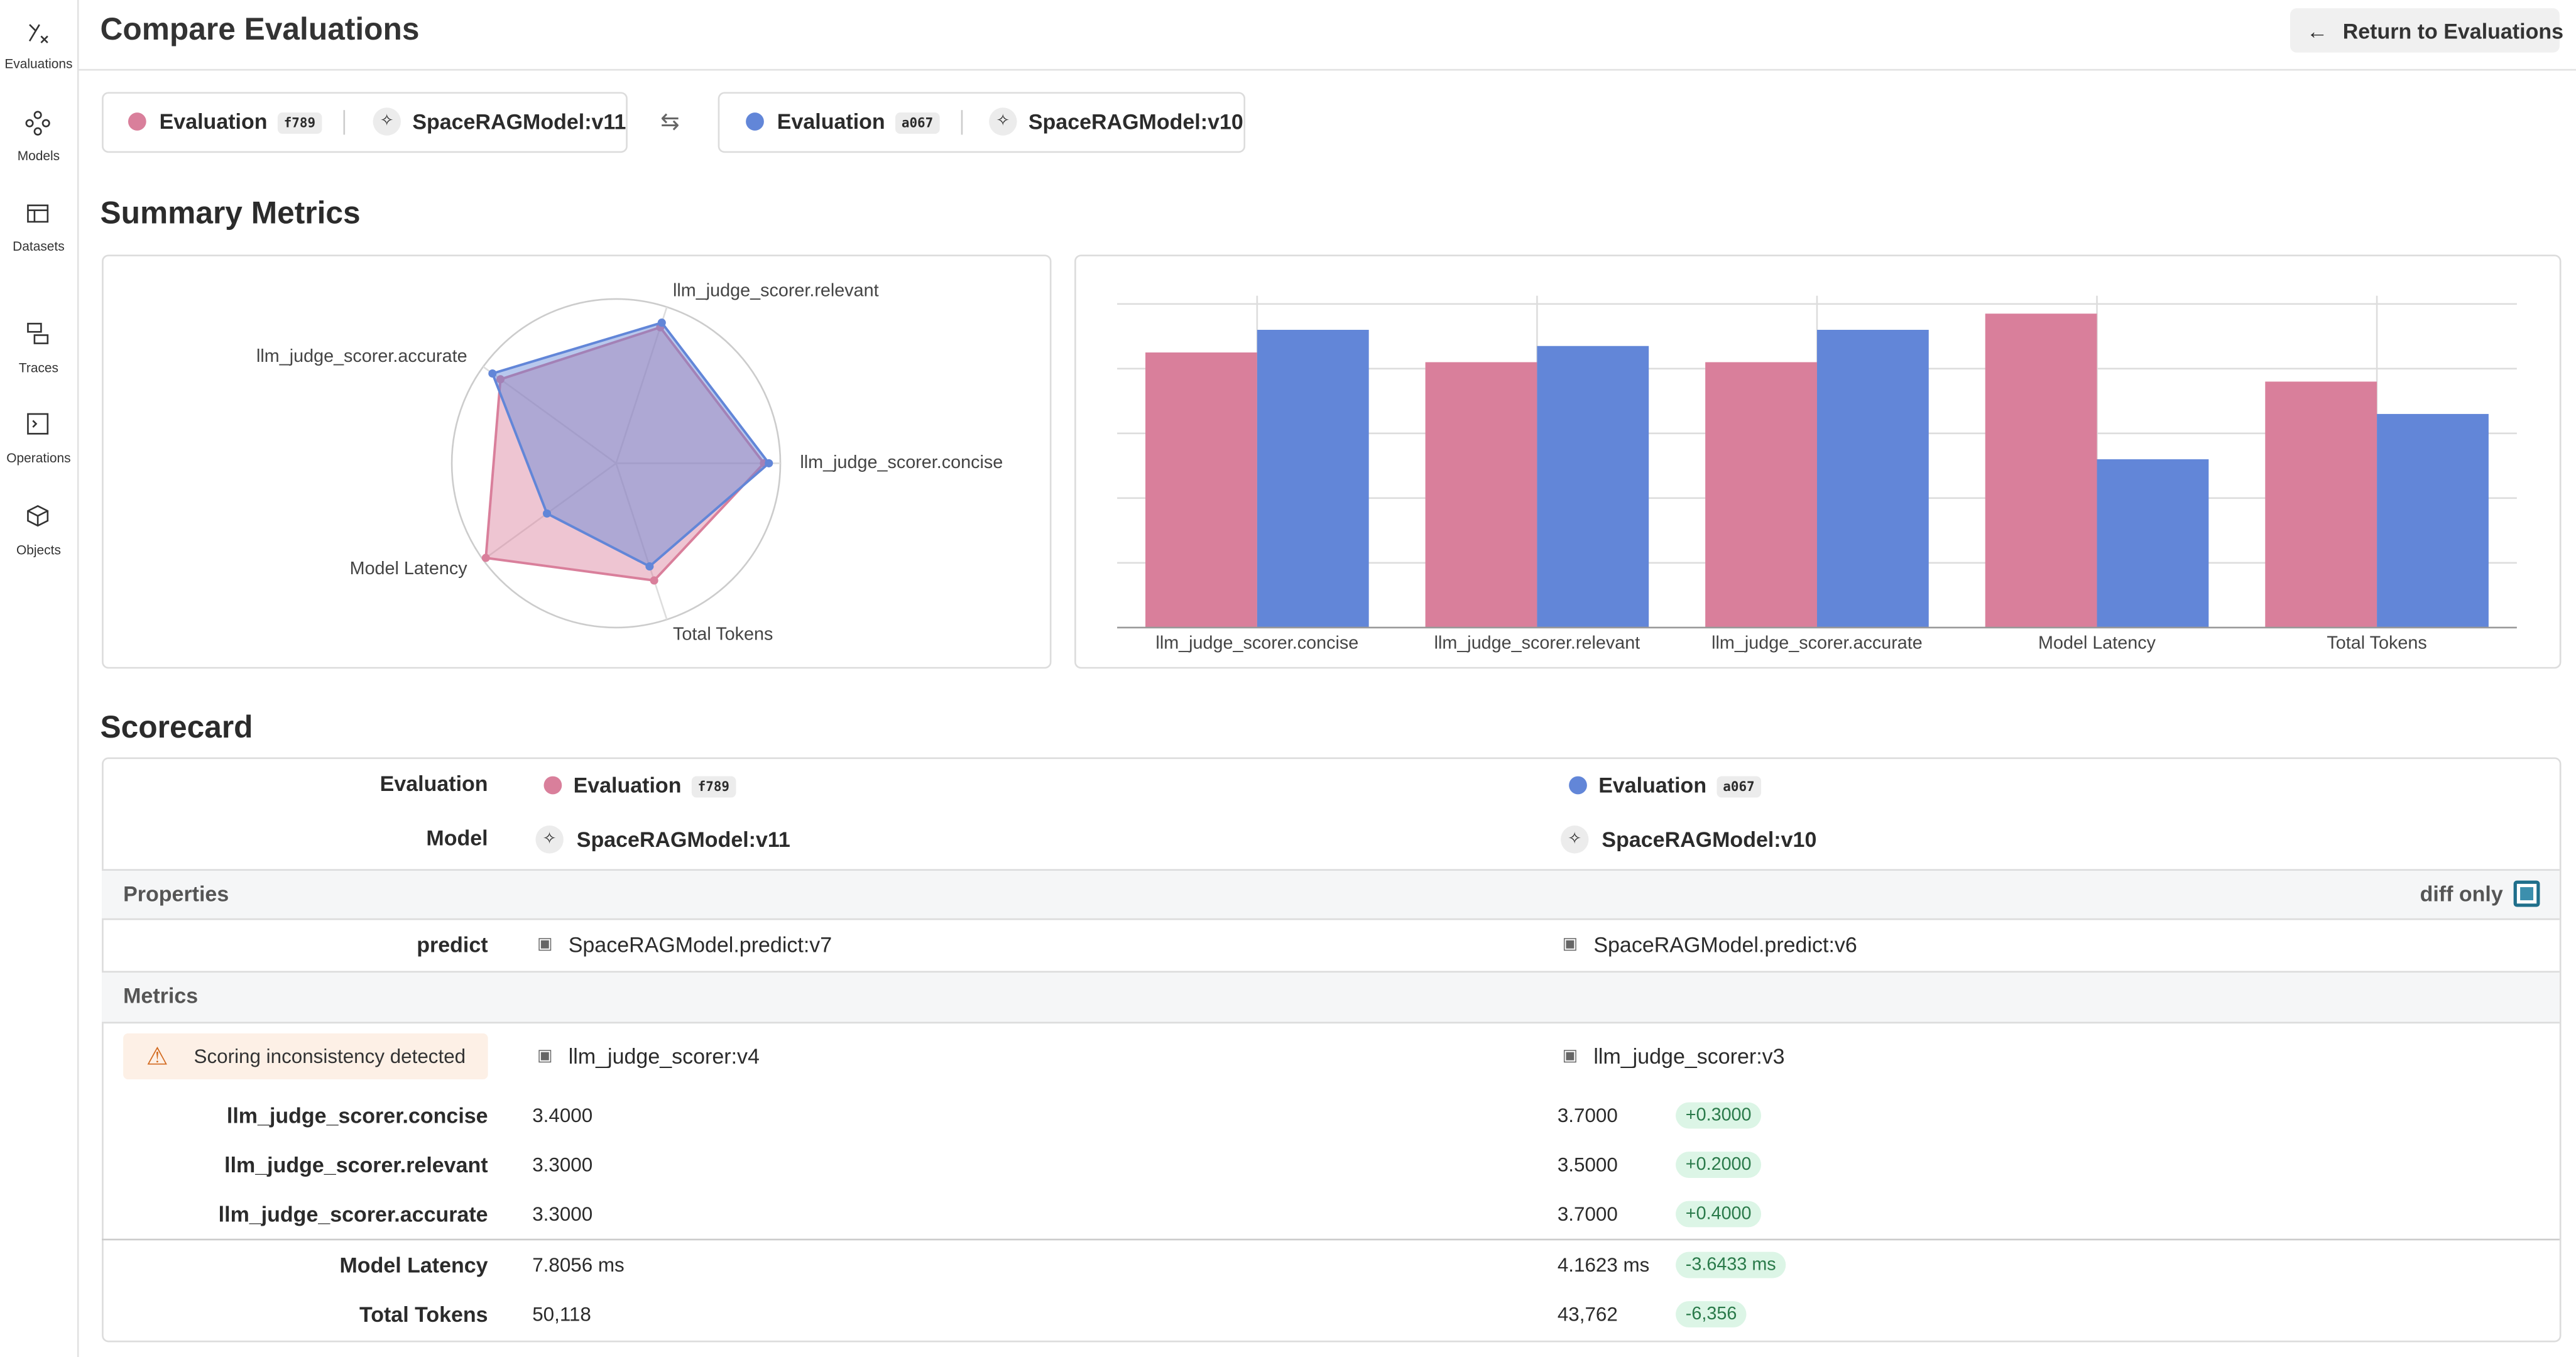 This screenshot has width=2576, height=1357. Describe the element at coordinates (452, 944) in the screenshot. I see `row-label: predict` at that location.